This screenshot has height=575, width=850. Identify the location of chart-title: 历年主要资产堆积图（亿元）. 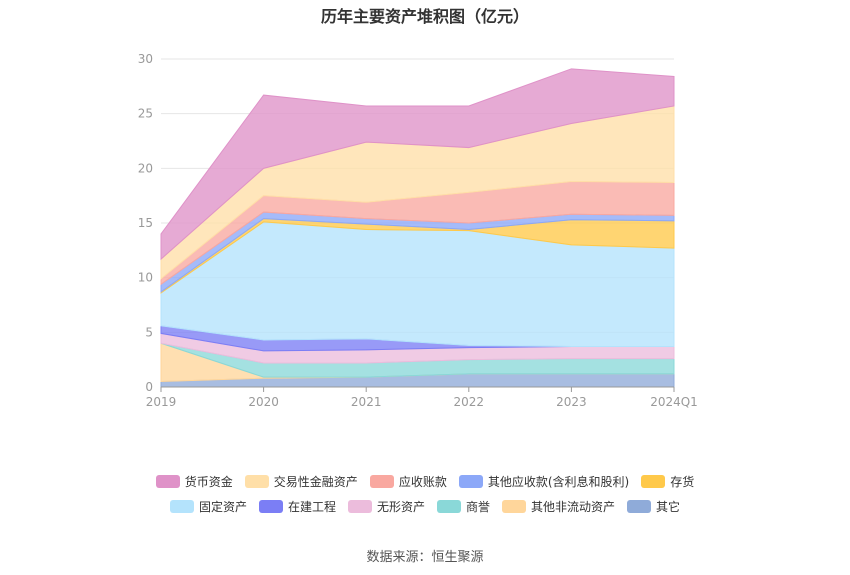
(424, 16).